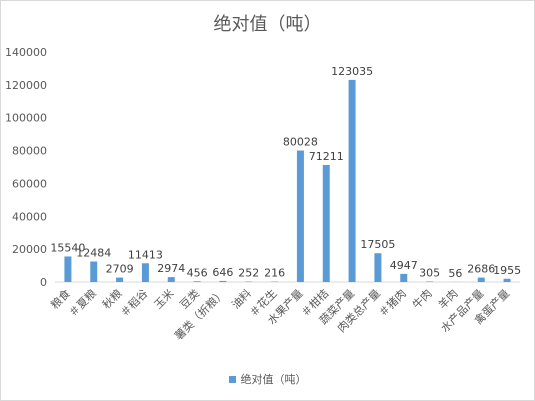 This screenshot has height=401, width=535. What do you see at coordinates (352, 71) in the screenshot?
I see `data-label: 123035` at bounding box center [352, 71].